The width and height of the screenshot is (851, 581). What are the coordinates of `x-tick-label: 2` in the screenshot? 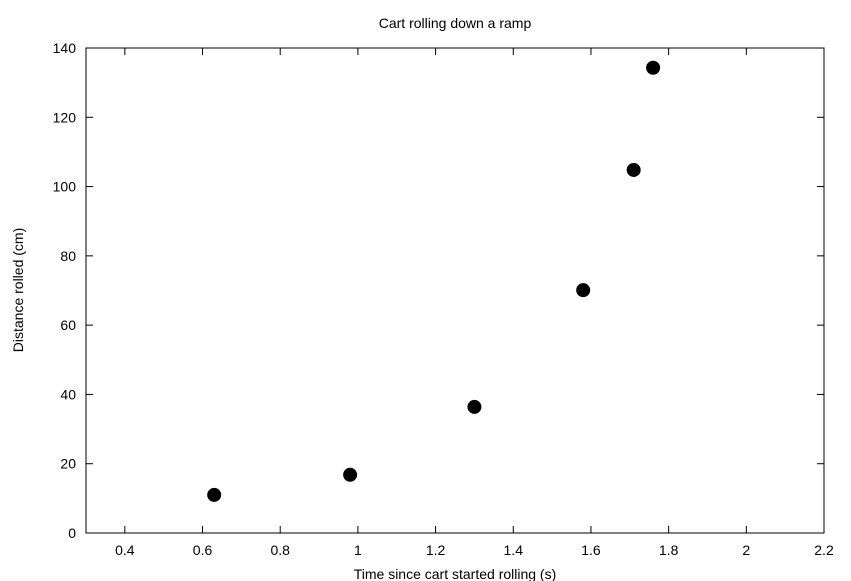 It's located at (746, 550).